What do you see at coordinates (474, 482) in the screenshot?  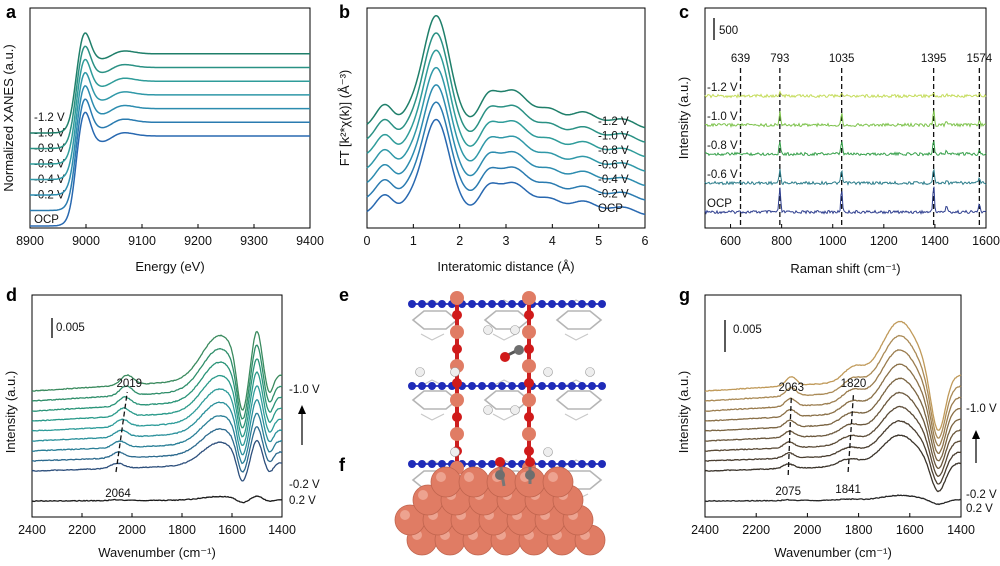 I see `panel-f-cu-atom` at bounding box center [474, 482].